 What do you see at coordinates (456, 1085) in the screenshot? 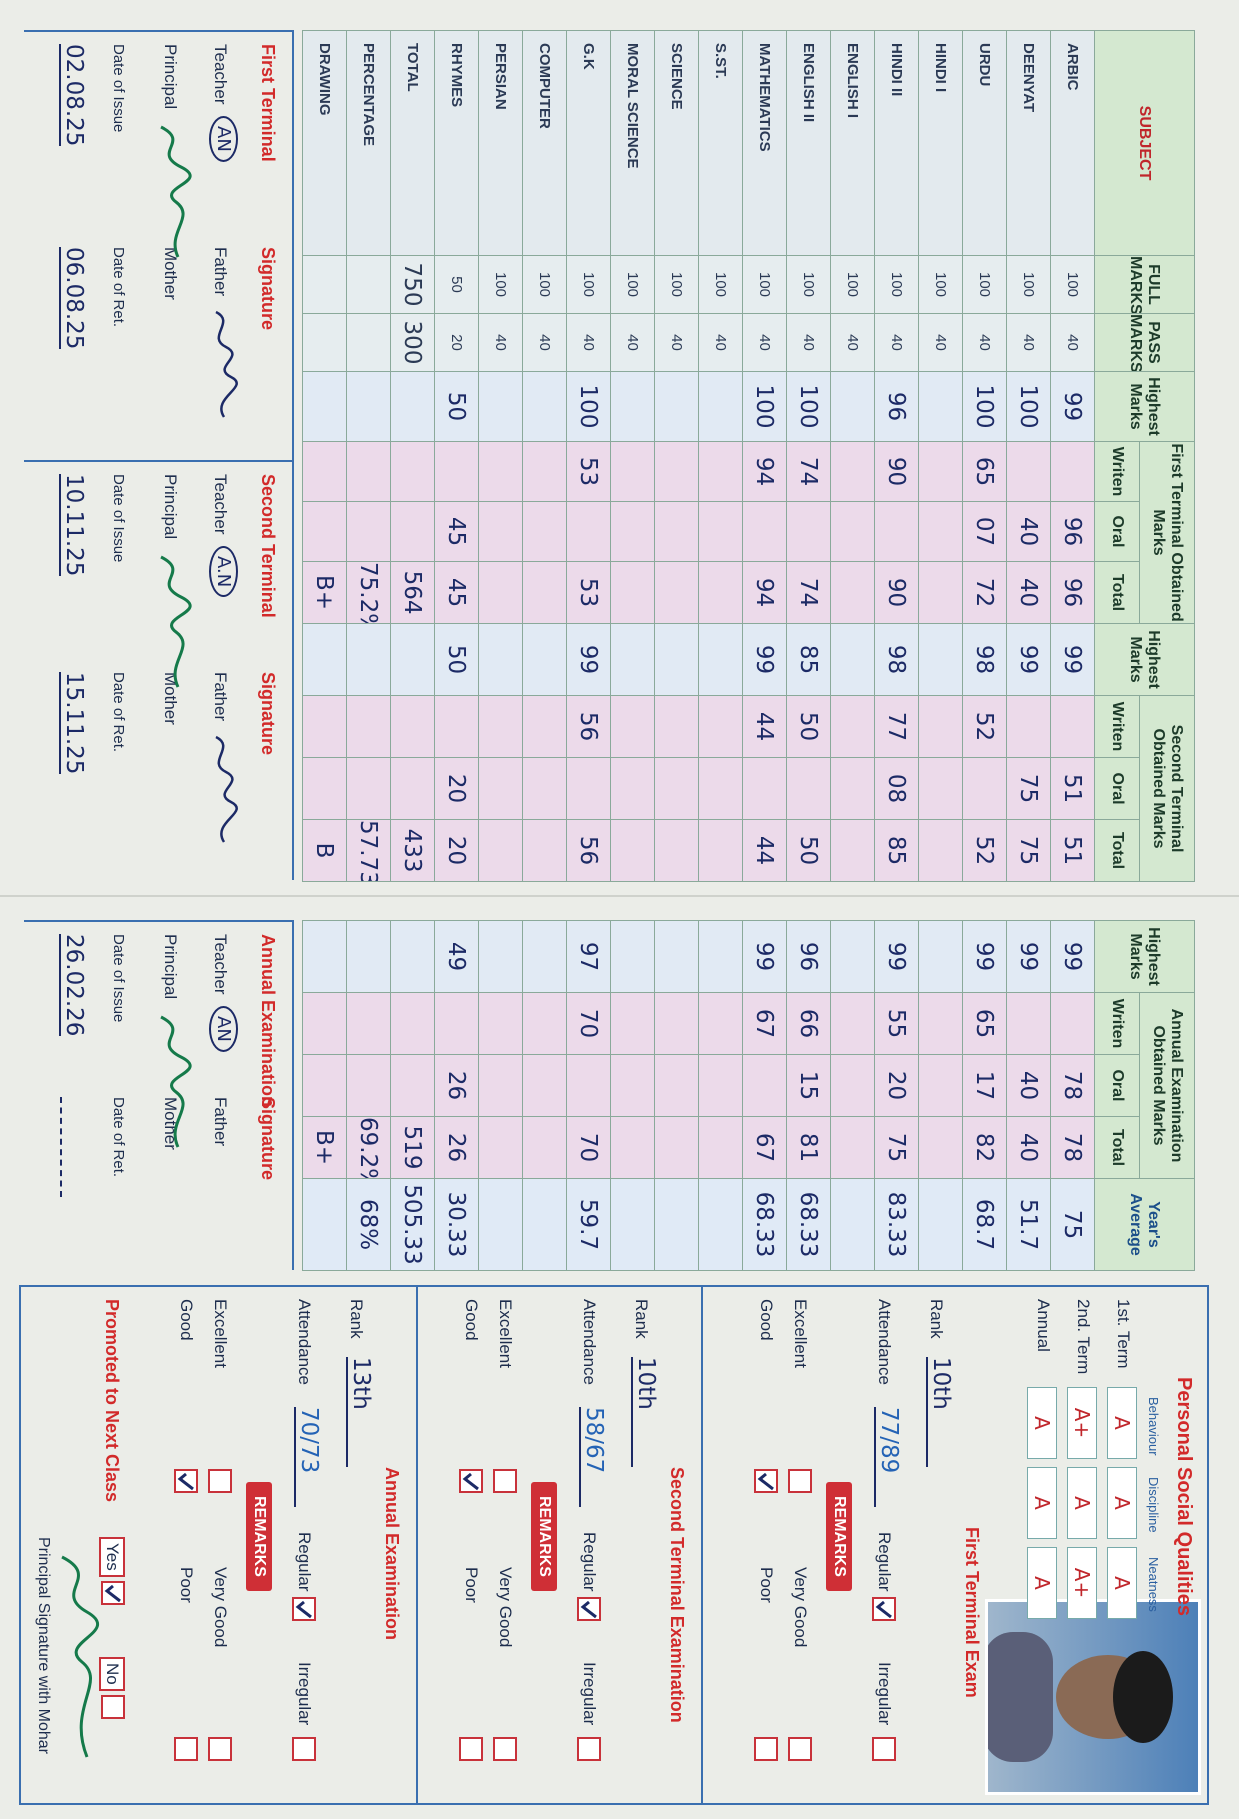
I see `cell: 26` at bounding box center [456, 1085].